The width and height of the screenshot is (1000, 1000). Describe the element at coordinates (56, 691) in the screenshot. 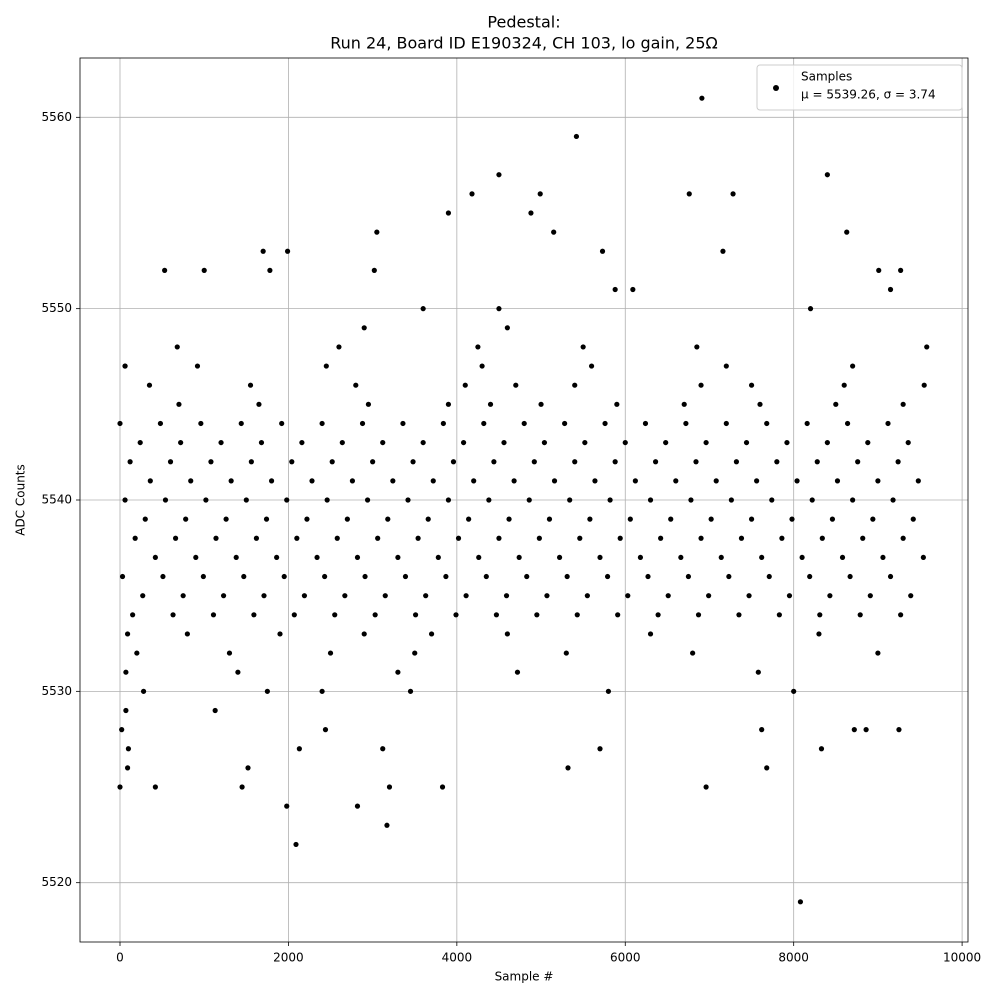

I see `y-tick-label: 5530` at that location.